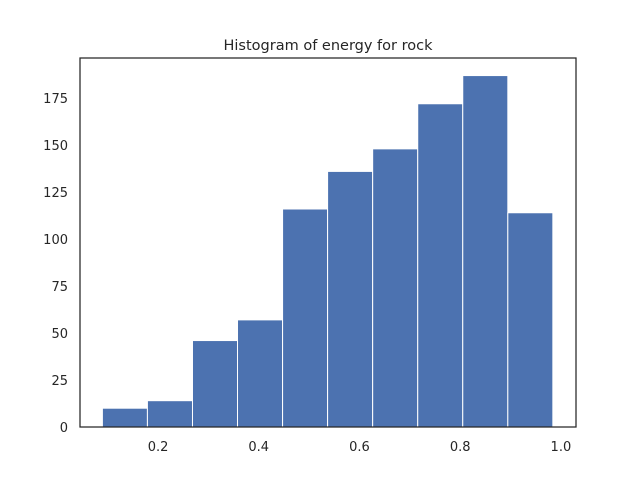 The width and height of the screenshot is (640, 484). What do you see at coordinates (55, 99) in the screenshot?
I see `y-tick-label: 175` at bounding box center [55, 99].